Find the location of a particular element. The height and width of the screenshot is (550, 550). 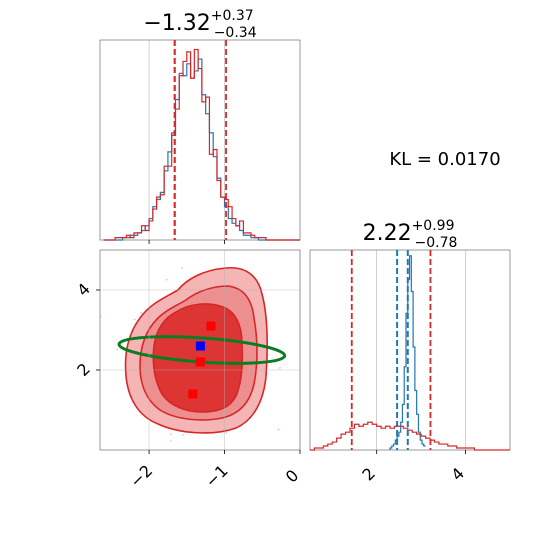

marginal-x-title: −1.32+0.37 −0.34 is located at coordinates (199, 24).